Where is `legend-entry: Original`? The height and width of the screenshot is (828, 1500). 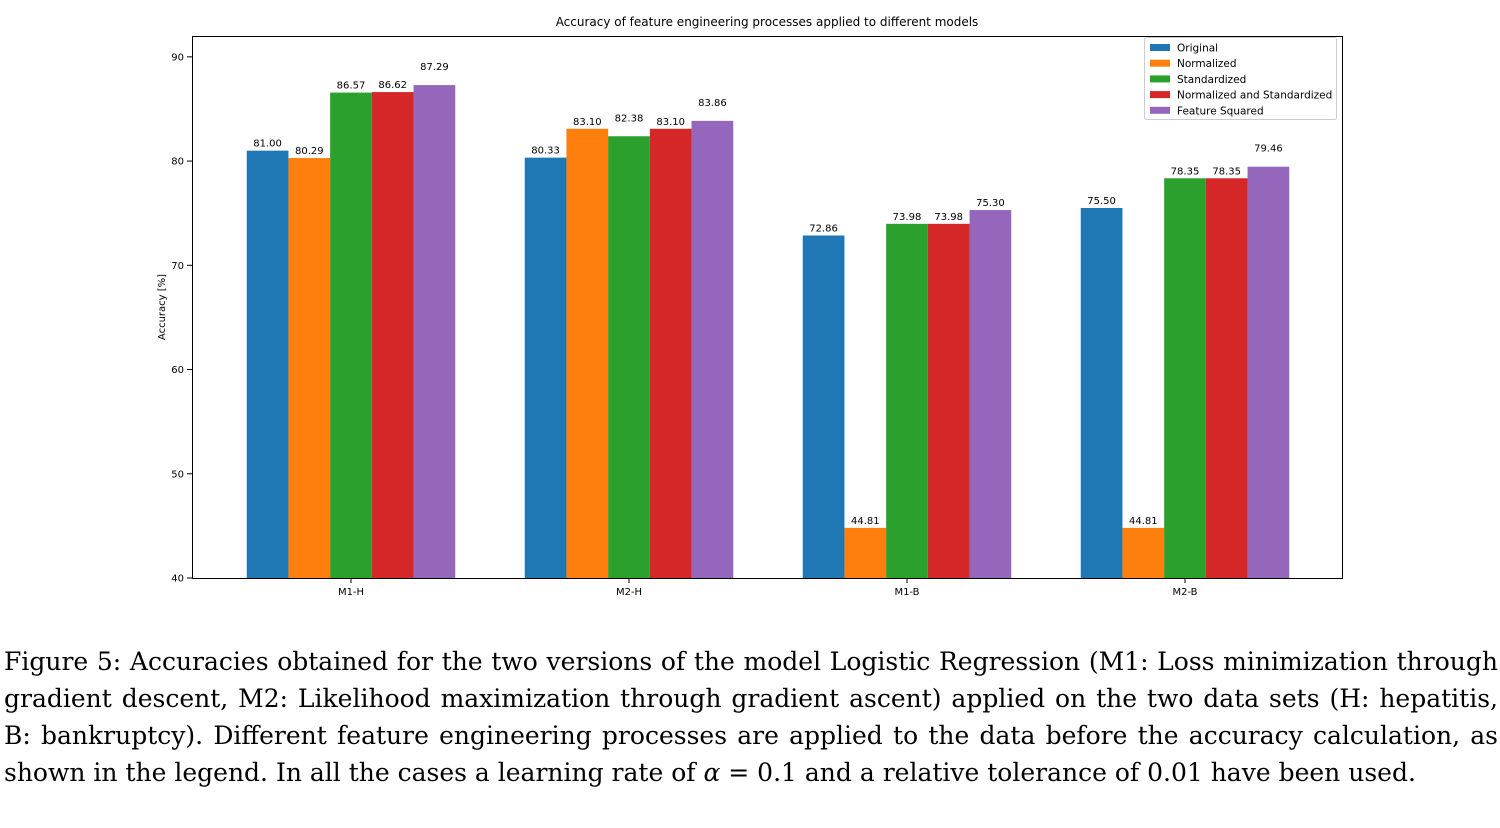 legend-entry: Original is located at coordinates (1197, 49).